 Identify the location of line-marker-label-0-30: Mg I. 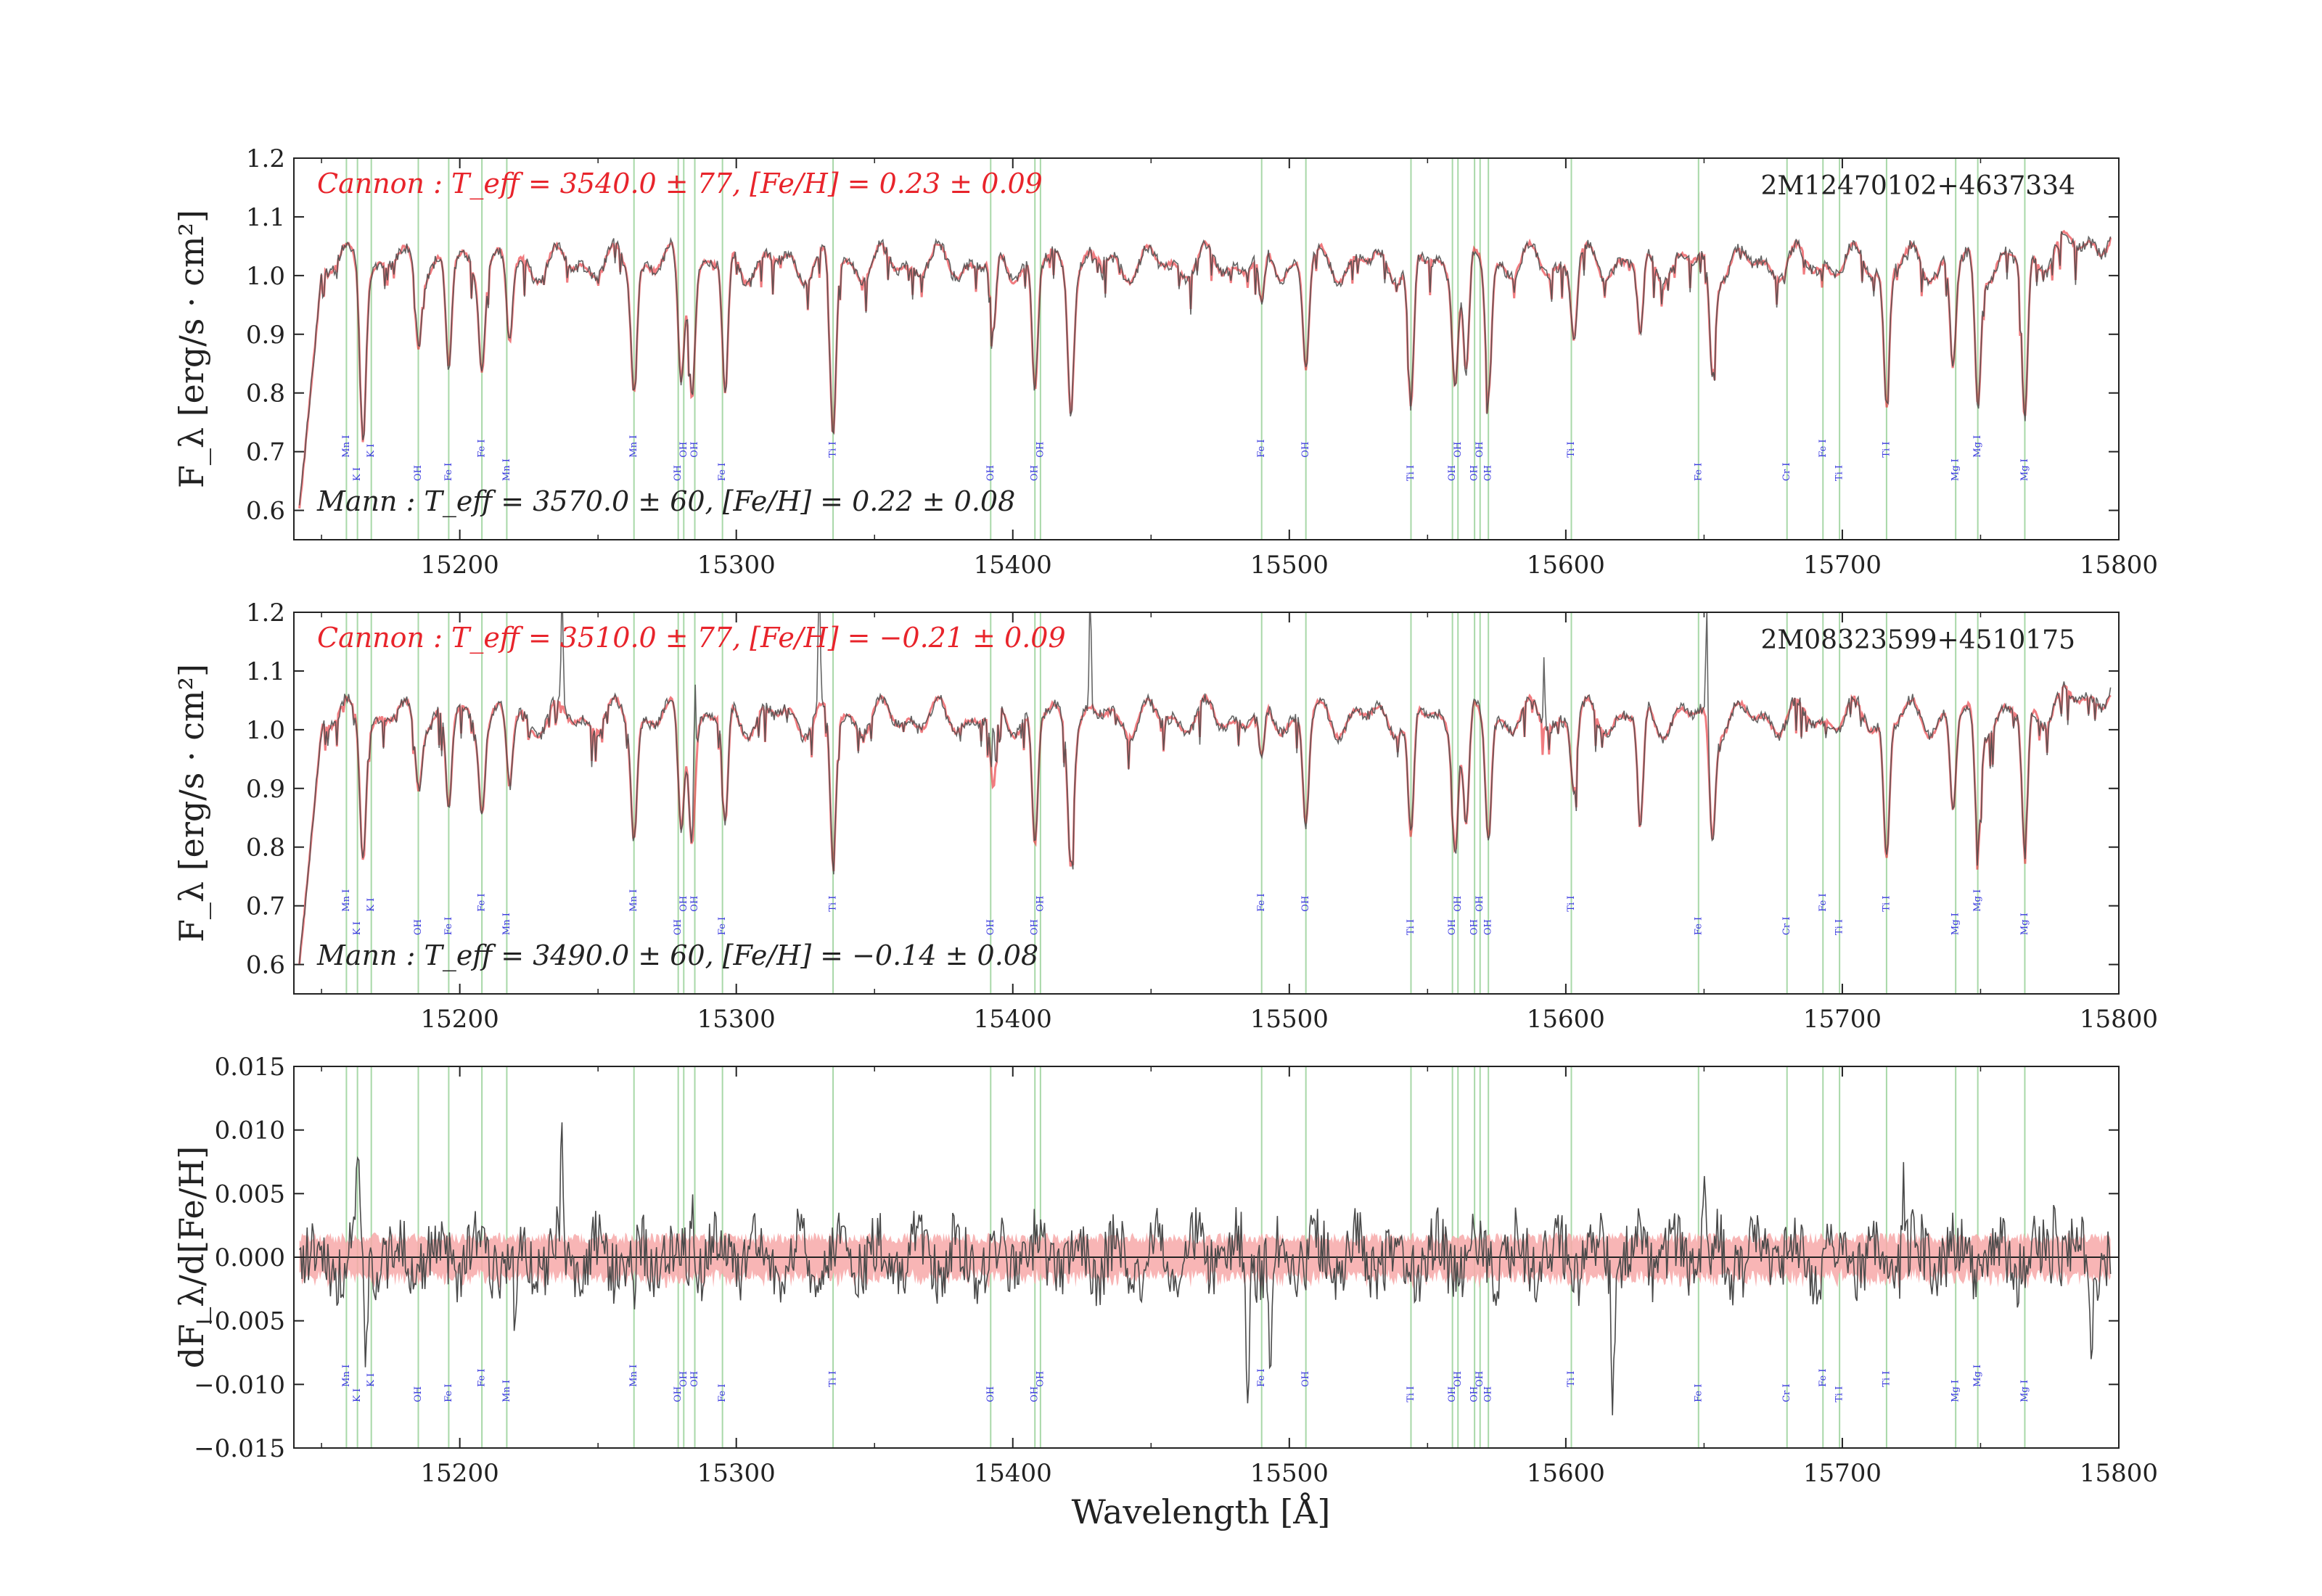
(1956, 469).